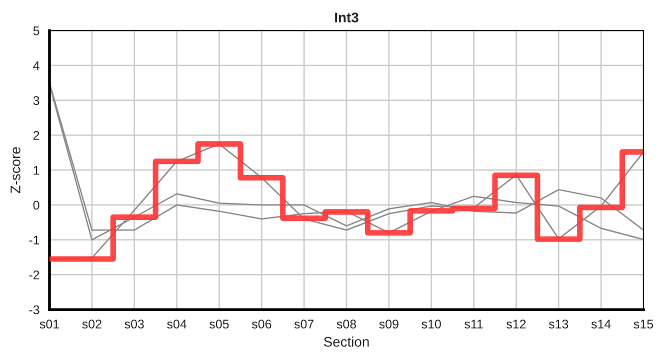  What do you see at coordinates (15, 170) in the screenshot?
I see `y-axis-title: Z-score` at bounding box center [15, 170].